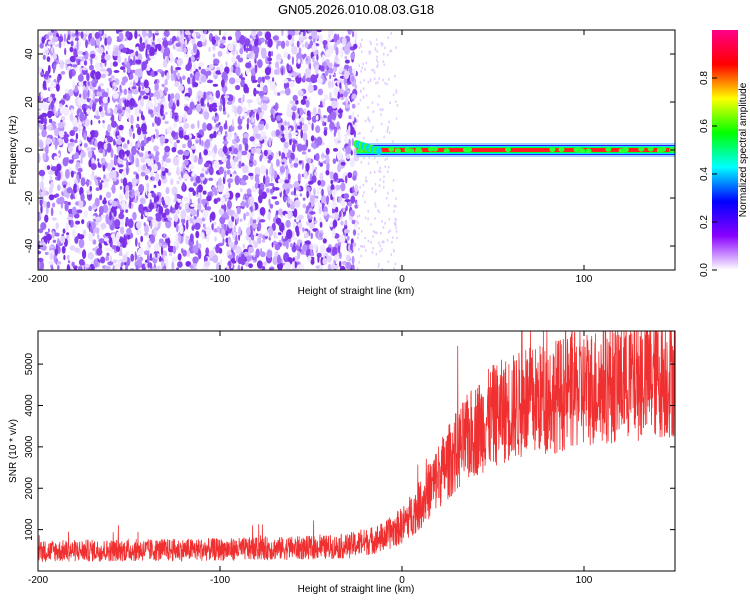 The height and width of the screenshot is (600, 750). I want to click on x-tick-label: -100, so click(220, 279).